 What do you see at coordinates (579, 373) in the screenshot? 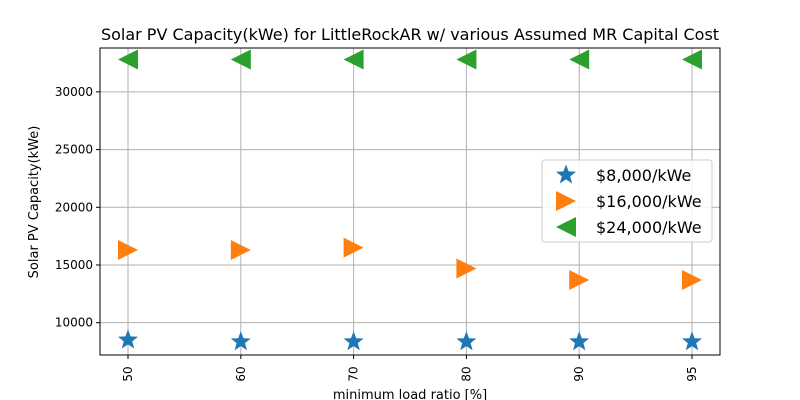
I see `x-tick-label: 90` at bounding box center [579, 373].